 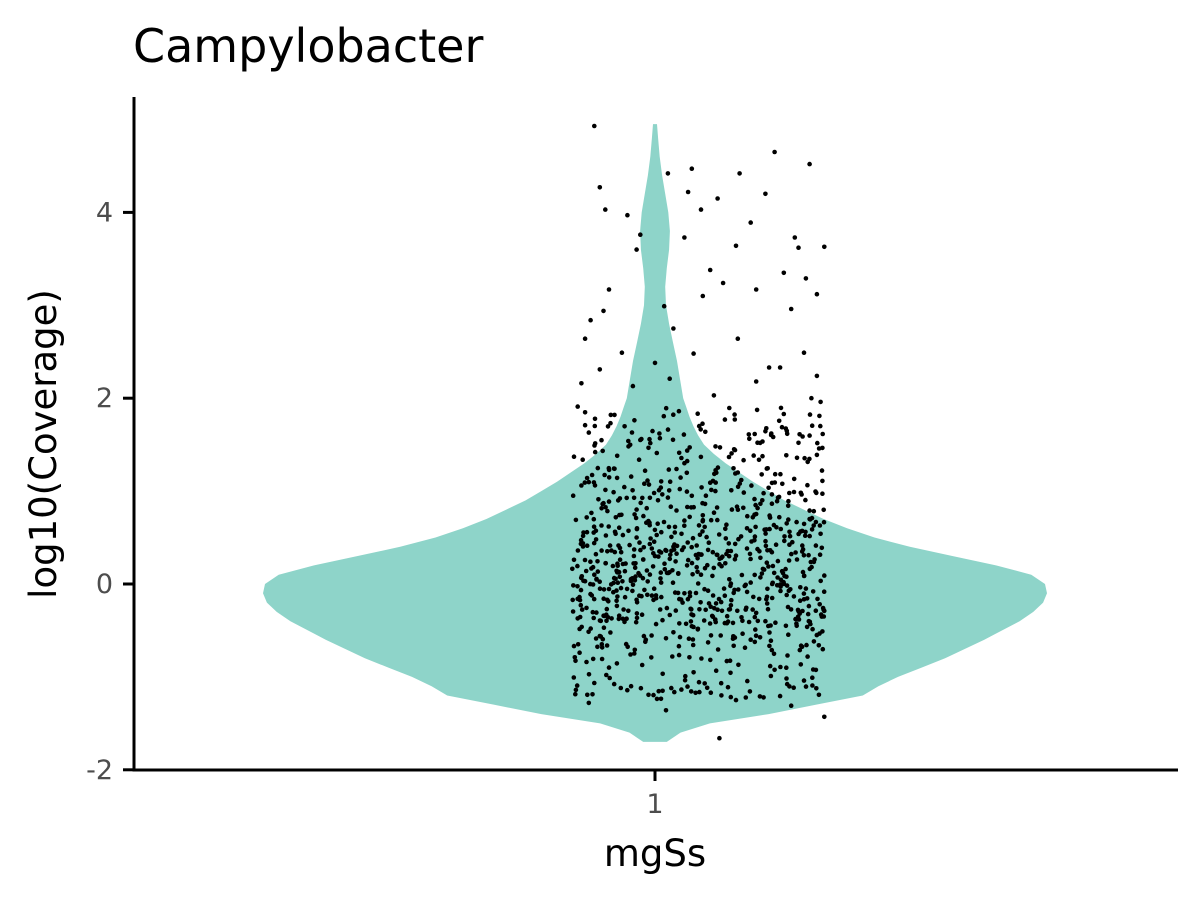 What do you see at coordinates (654, 804) in the screenshot?
I see `x-tick-label-1: 1` at bounding box center [654, 804].